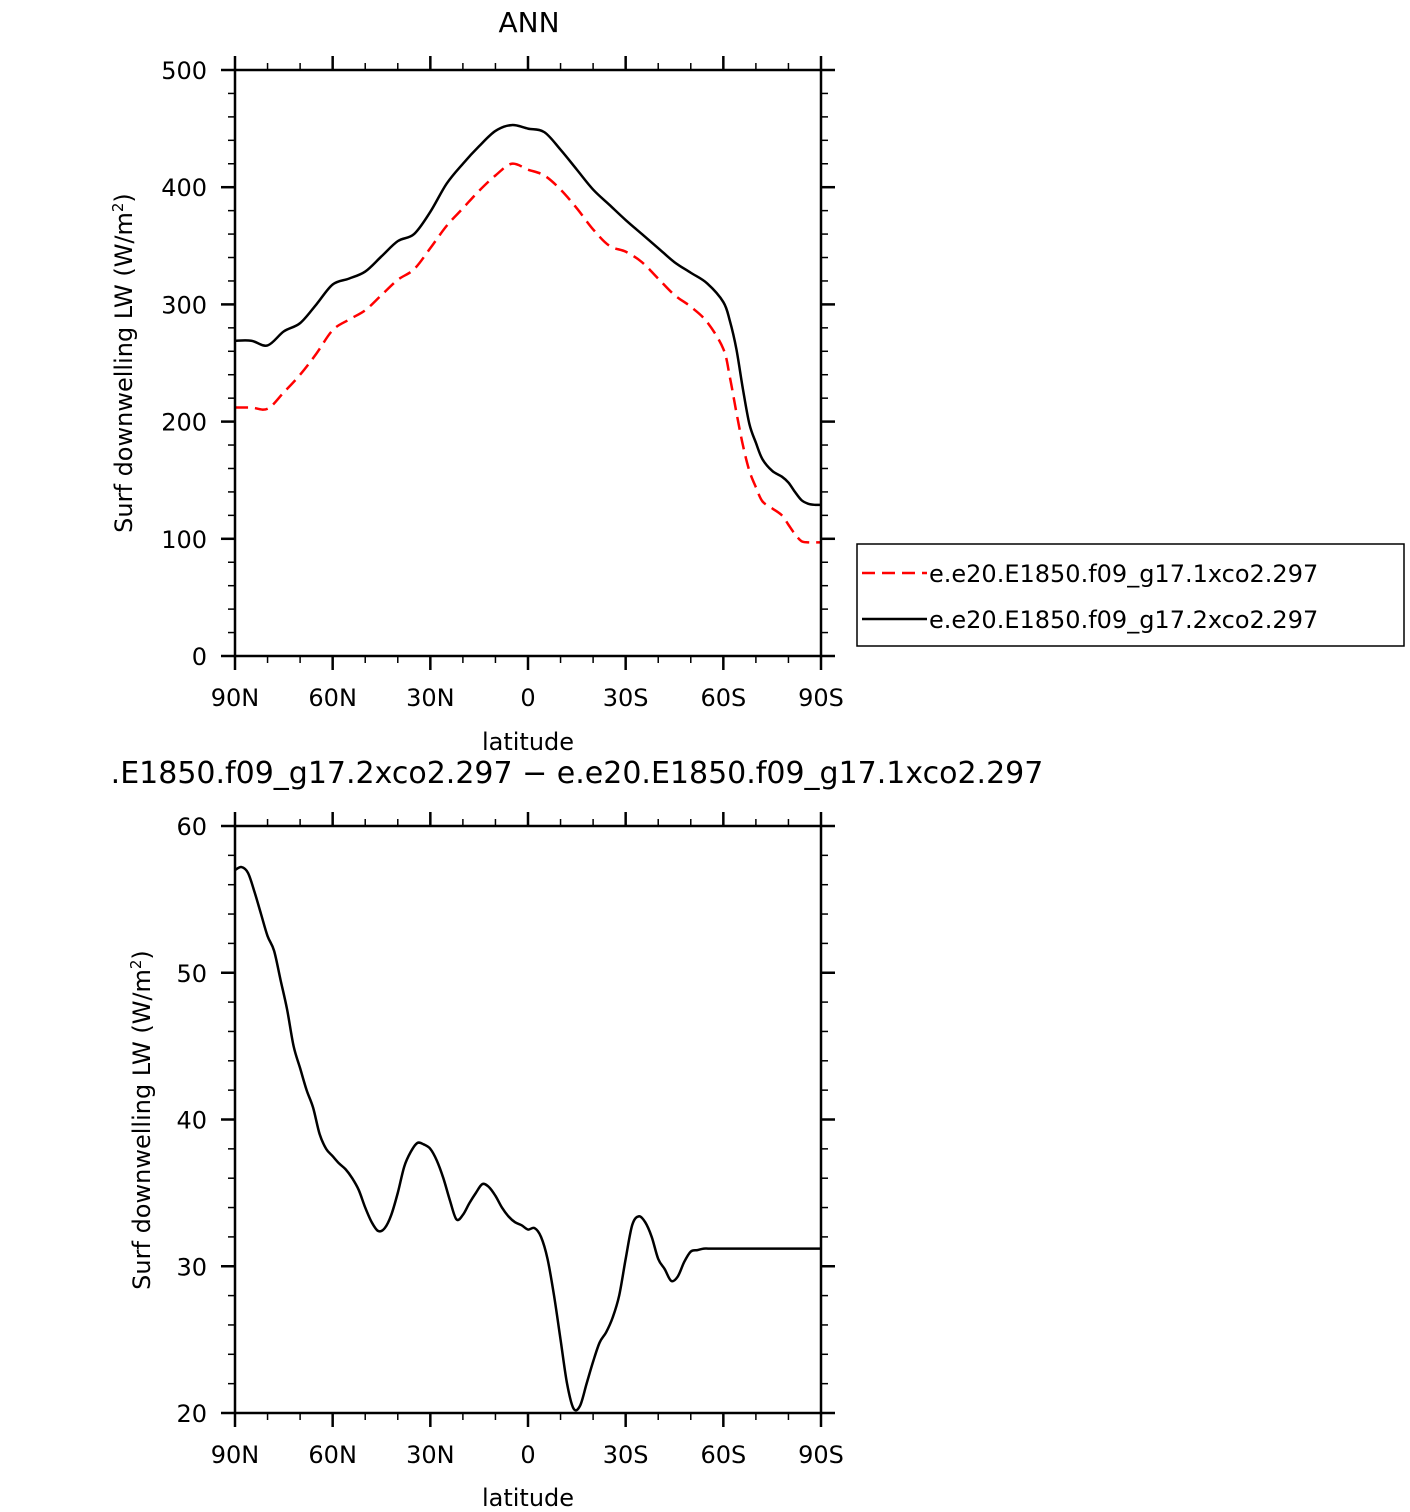  What do you see at coordinates (118, 208) in the screenshot?
I see `top-ylabel-sup: 2` at bounding box center [118, 208].